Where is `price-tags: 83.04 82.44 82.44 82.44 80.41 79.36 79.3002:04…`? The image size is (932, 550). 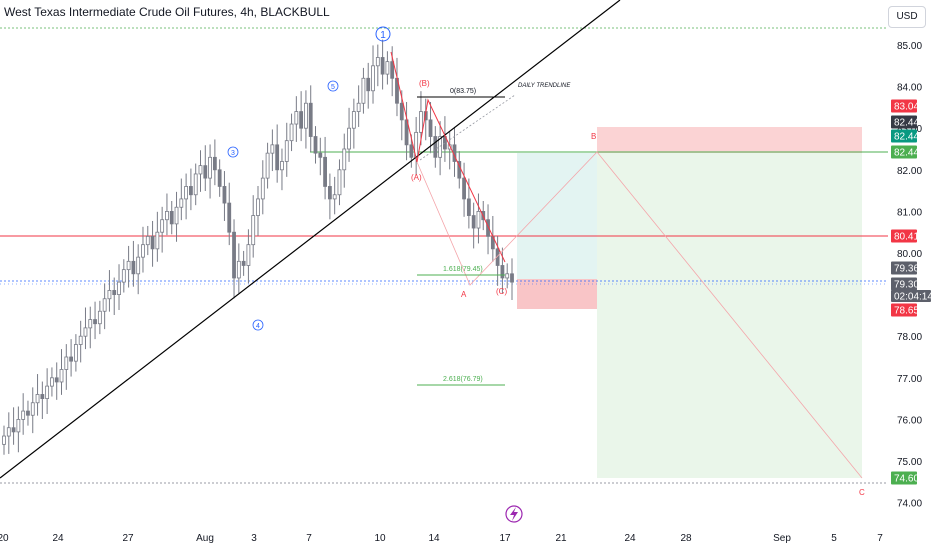
price-tags: 83.04 82.44 82.44 82.44 80.41 79.36 79.3002:04… is located at coordinates (911, 292).